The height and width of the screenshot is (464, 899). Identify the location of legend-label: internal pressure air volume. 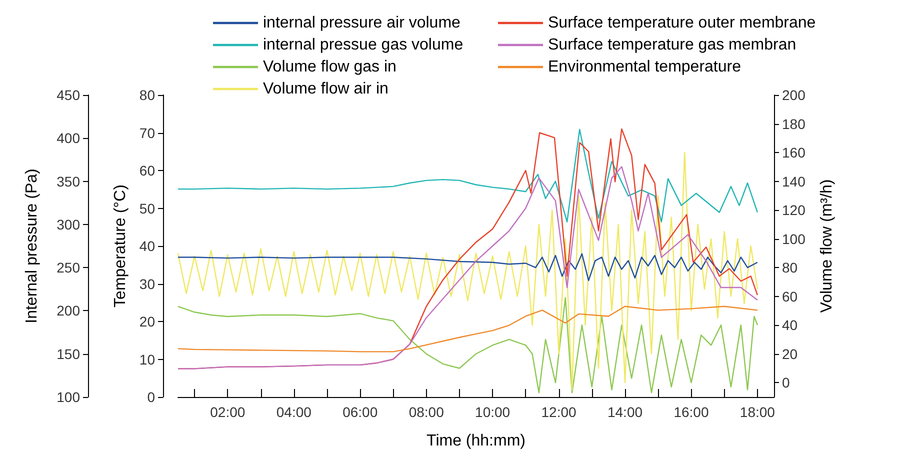
(362, 23).